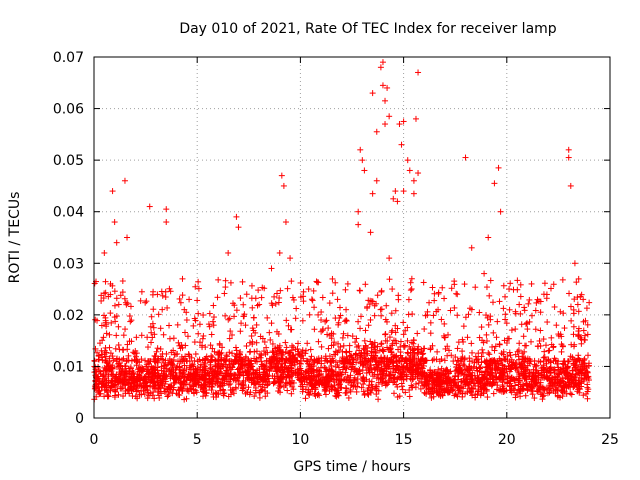 The image size is (640, 480). What do you see at coordinates (68, 264) in the screenshot?
I see `y-tick-label: 0.03` at bounding box center [68, 264].